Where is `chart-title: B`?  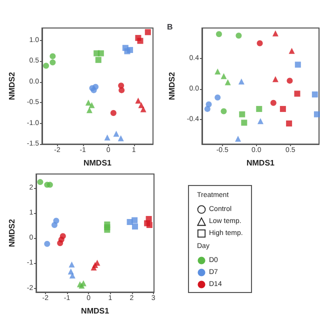 chart-title: B is located at coordinates (170, 27).